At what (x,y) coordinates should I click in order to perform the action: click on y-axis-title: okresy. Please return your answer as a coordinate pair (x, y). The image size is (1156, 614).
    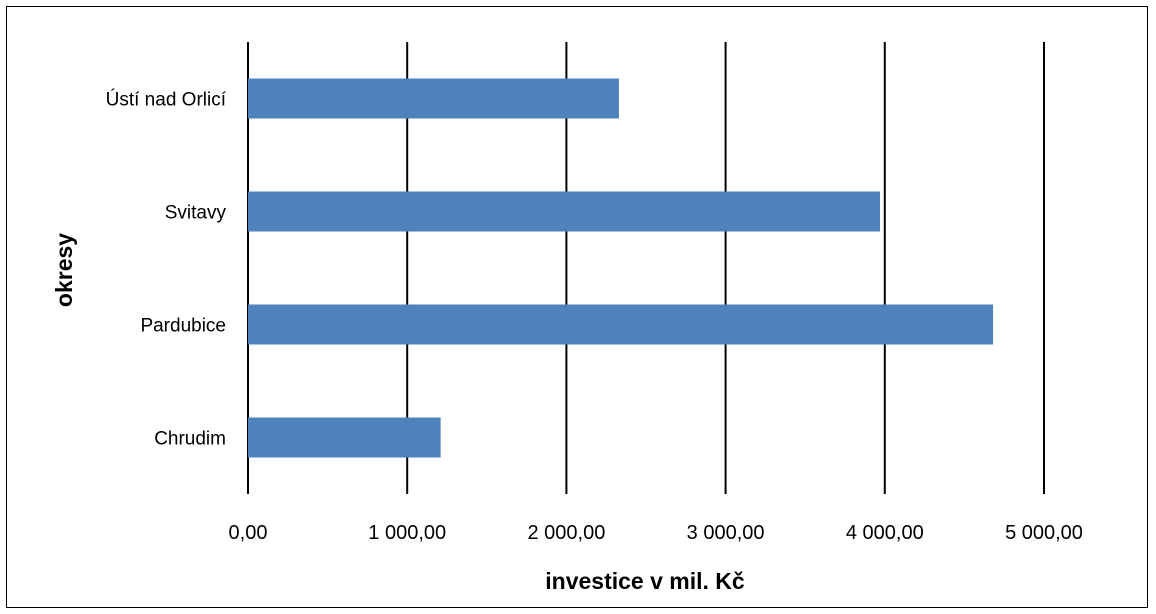
    Looking at the image, I should click on (64, 270).